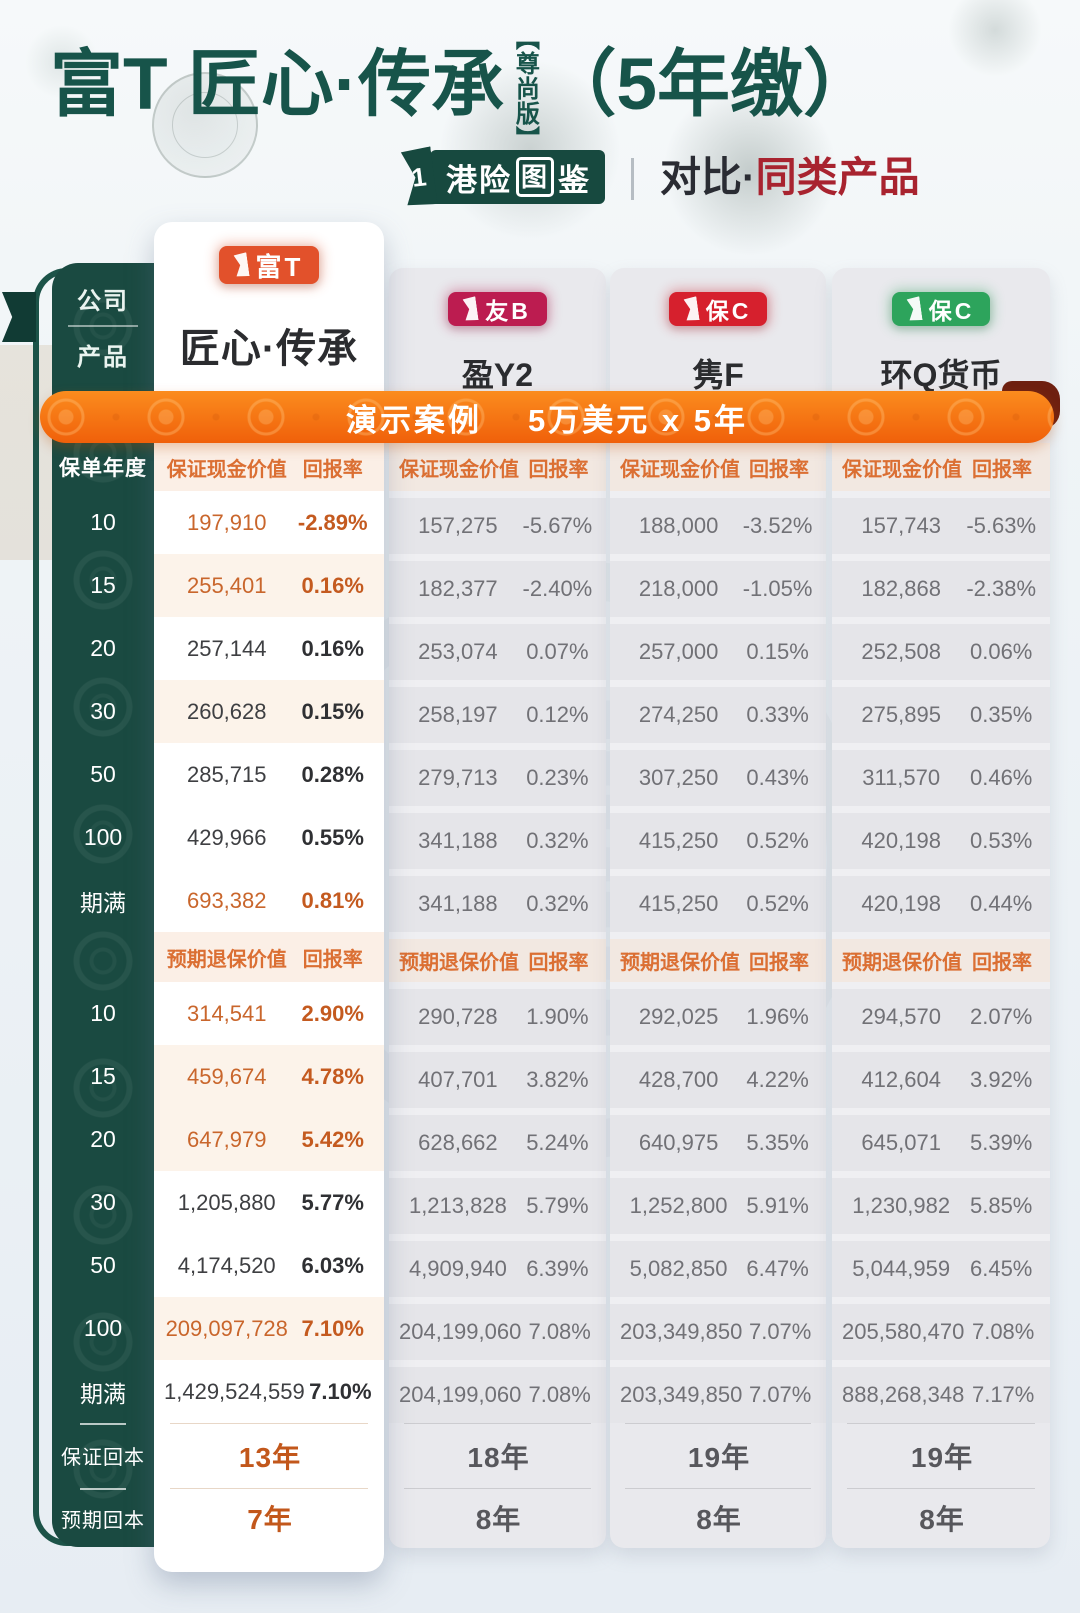  I want to click on table-row-cell: 253,074 0.07%, so click(497, 648).